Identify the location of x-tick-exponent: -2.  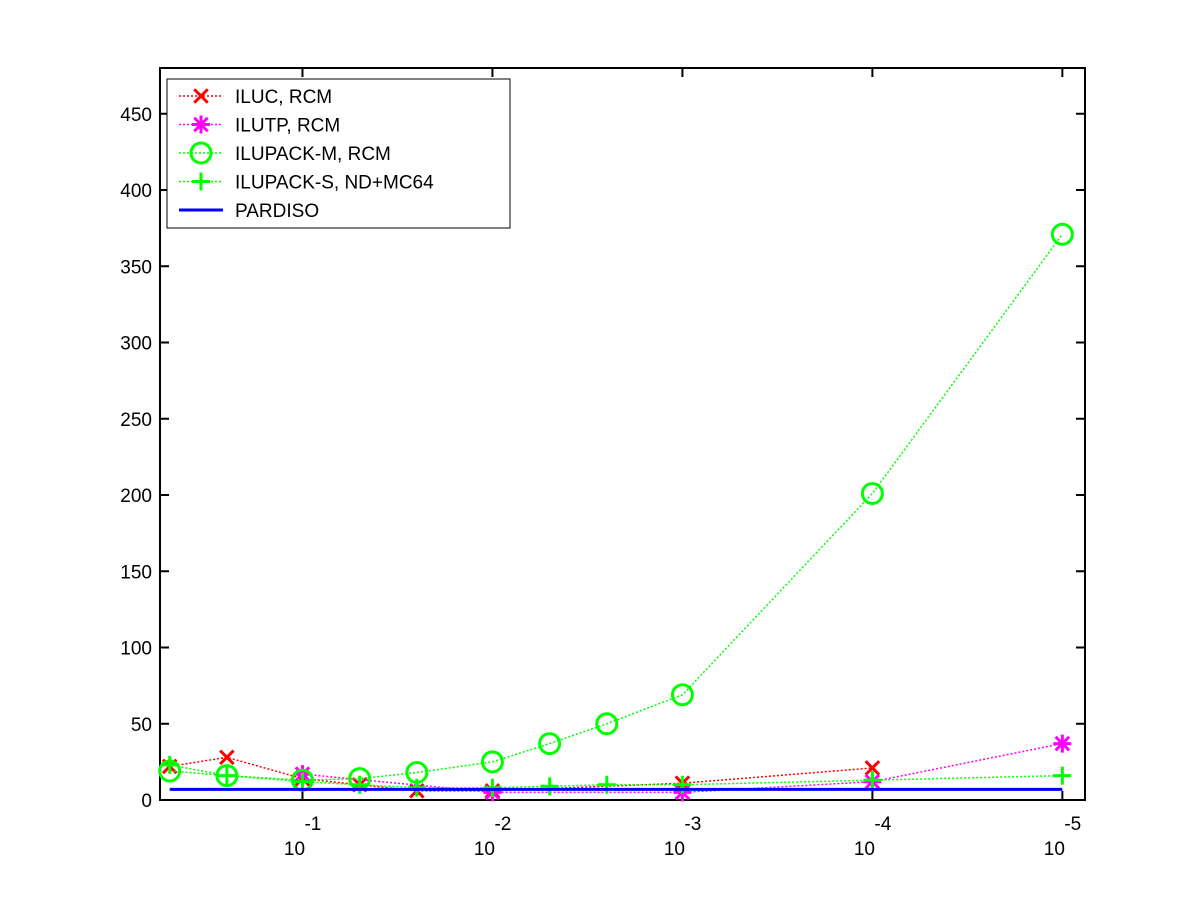
(502, 824).